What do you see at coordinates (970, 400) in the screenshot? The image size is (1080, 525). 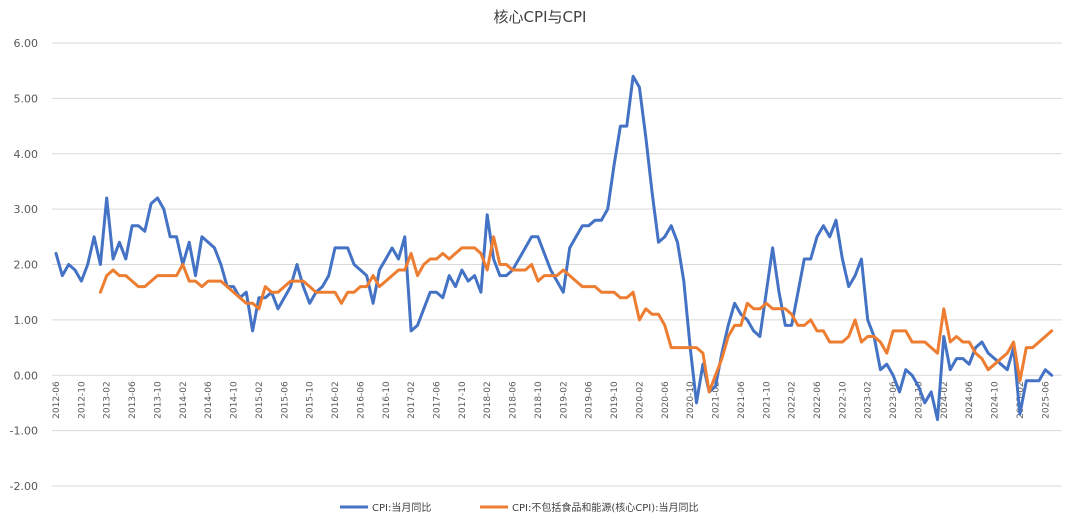 I see `x-tick-label: 2024-06` at bounding box center [970, 400].